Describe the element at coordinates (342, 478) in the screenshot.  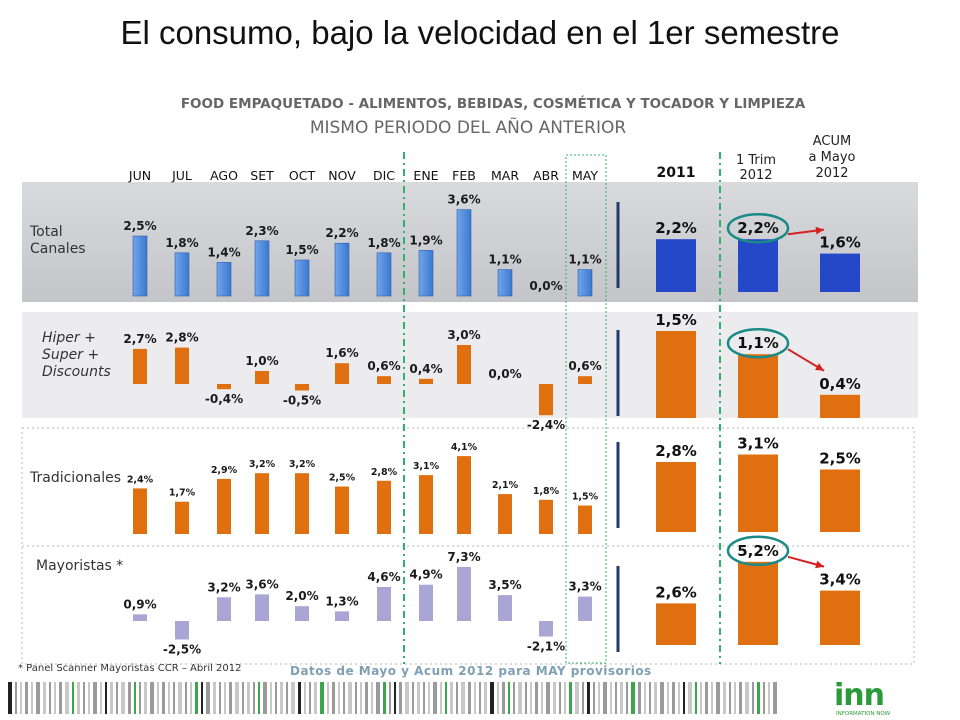
I see `value-label-2-nov: 2,5%` at that location.